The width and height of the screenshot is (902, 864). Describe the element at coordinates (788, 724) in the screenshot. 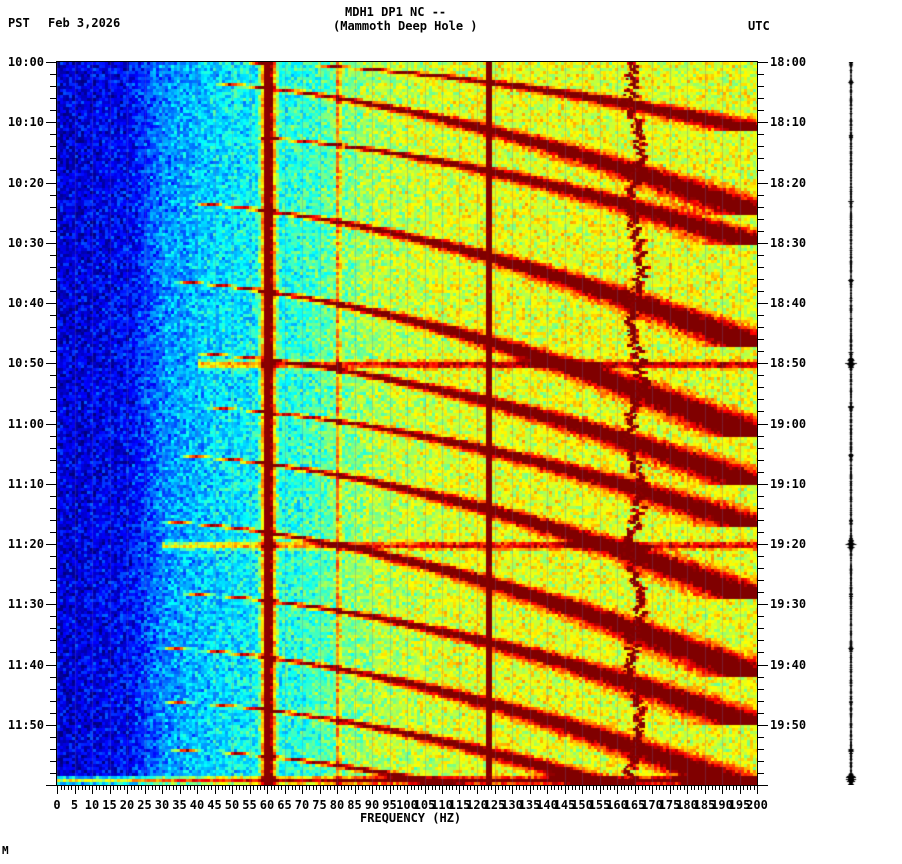

I see `time-label-utc: 19:50` at that location.